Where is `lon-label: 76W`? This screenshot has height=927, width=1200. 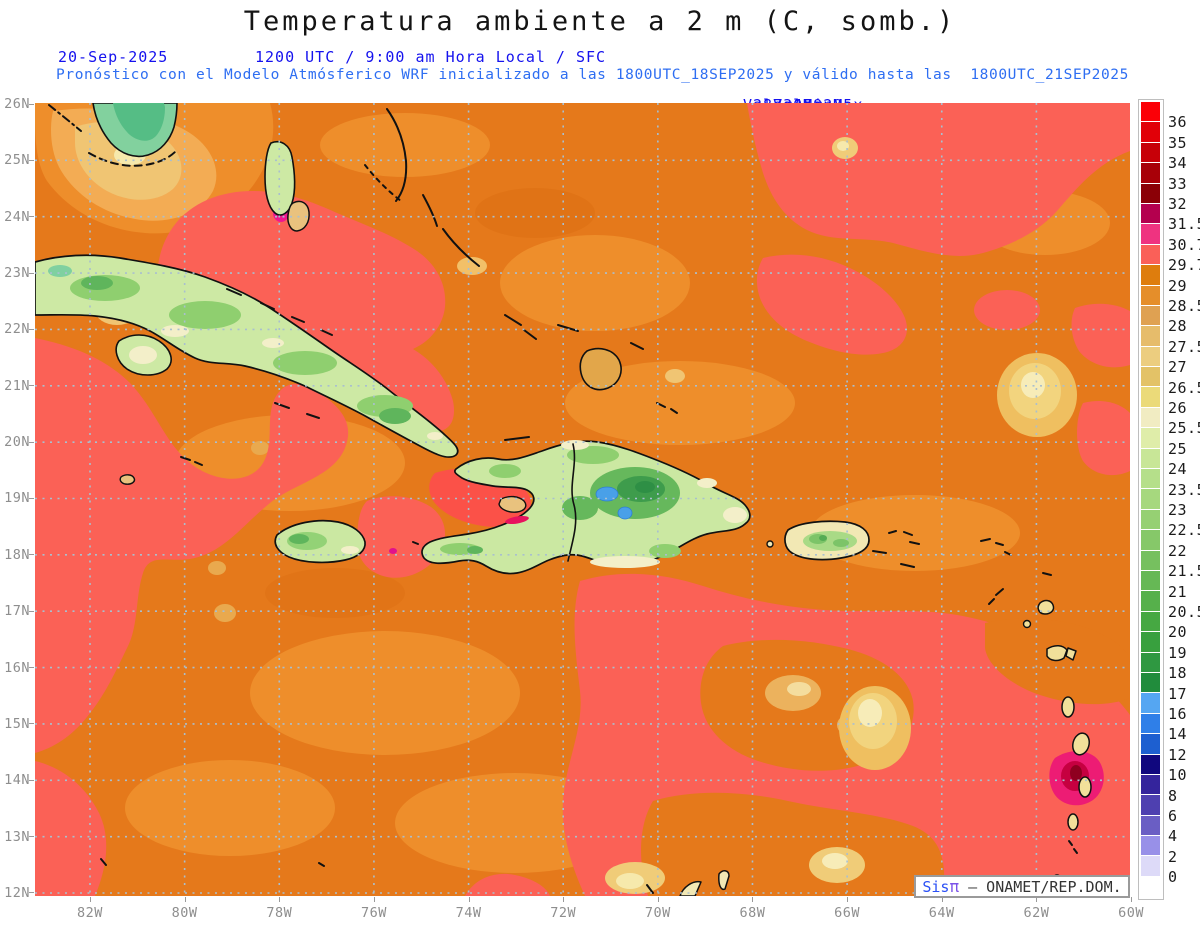 lon-label: 76W is located at coordinates (373, 913).